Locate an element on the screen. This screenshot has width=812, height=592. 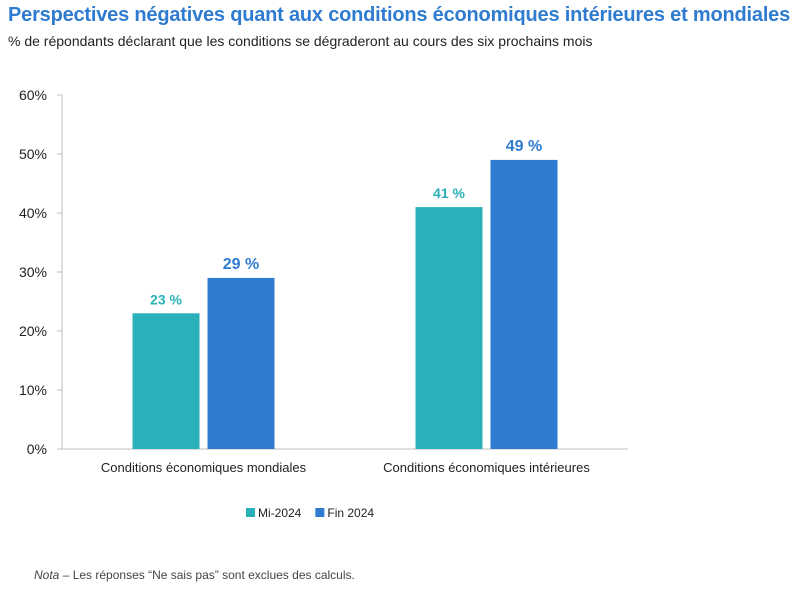
bar-data-label: 49 % is located at coordinates (524, 146).